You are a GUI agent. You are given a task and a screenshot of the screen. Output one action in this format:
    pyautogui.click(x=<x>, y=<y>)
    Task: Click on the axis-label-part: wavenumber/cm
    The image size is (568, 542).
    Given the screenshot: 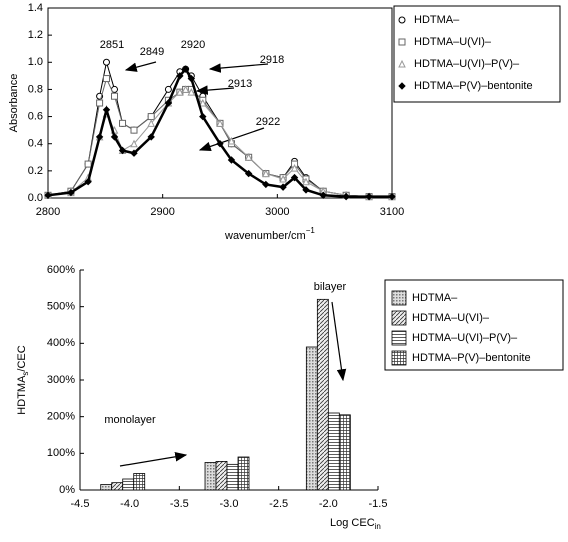 What is the action you would take?
    pyautogui.click(x=265, y=236)
    